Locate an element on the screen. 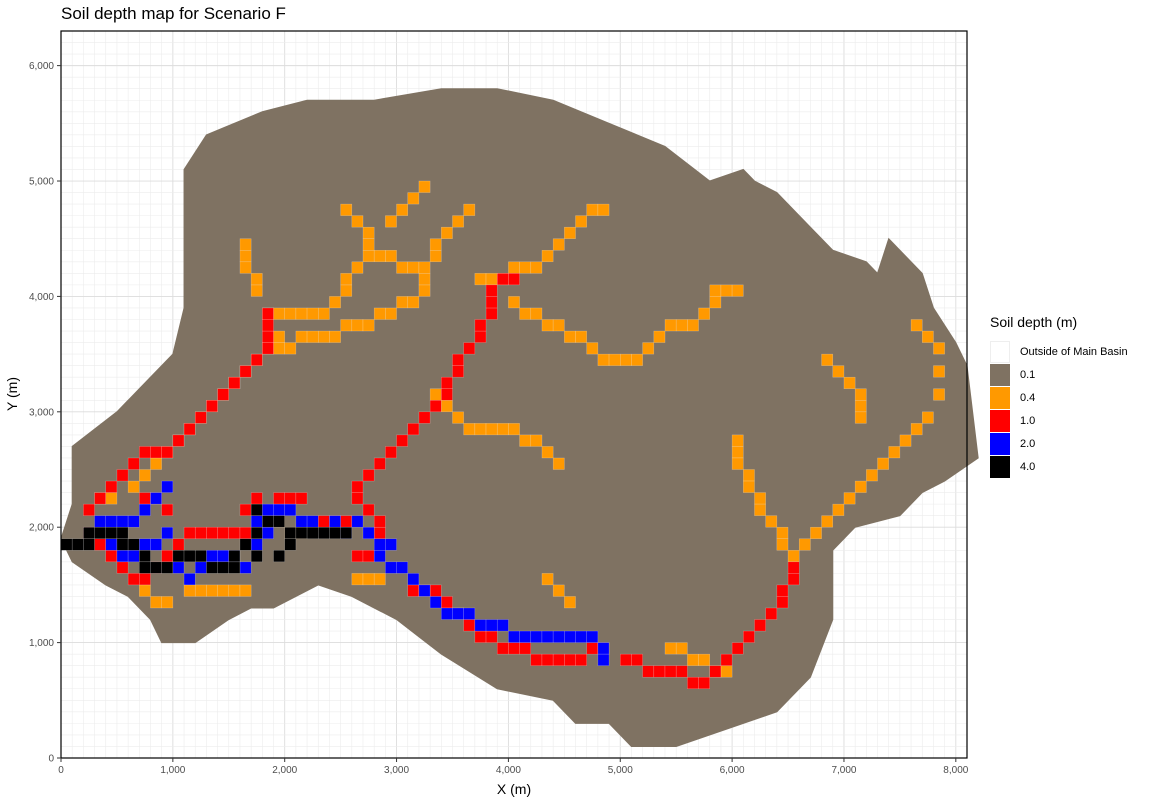  legend-label-0-1: 0.1 is located at coordinates (1028, 374).